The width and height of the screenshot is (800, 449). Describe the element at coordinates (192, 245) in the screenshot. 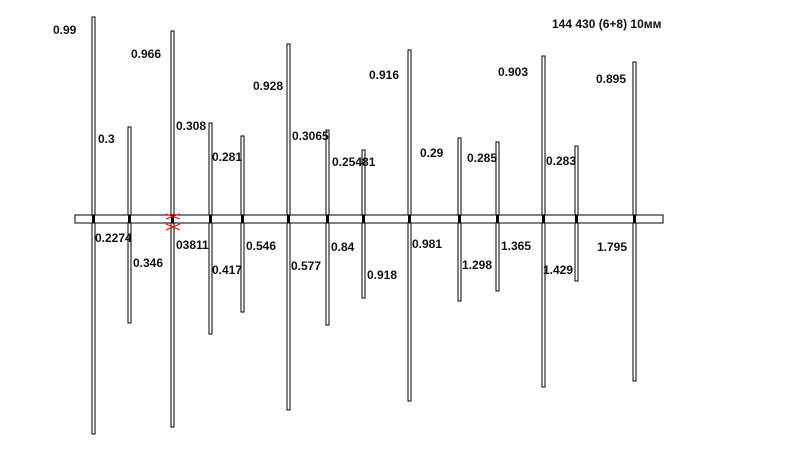

I see `spacing-label-3: 03811` at that location.